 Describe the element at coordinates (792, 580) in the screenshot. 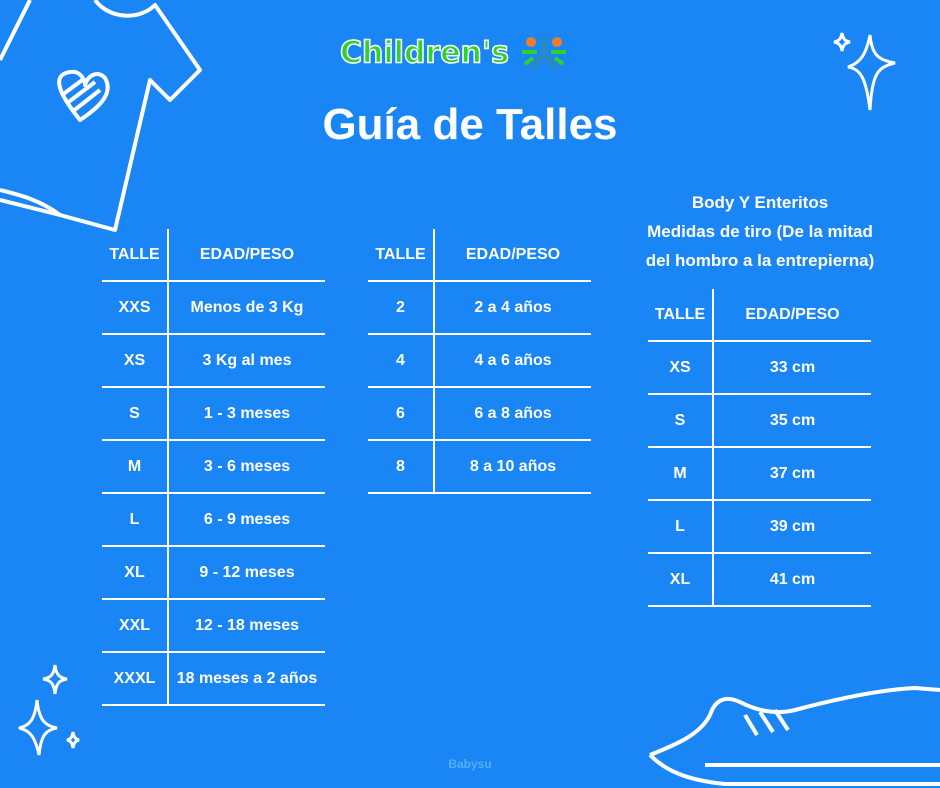

I see `measure-cell: 41 cm` at that location.